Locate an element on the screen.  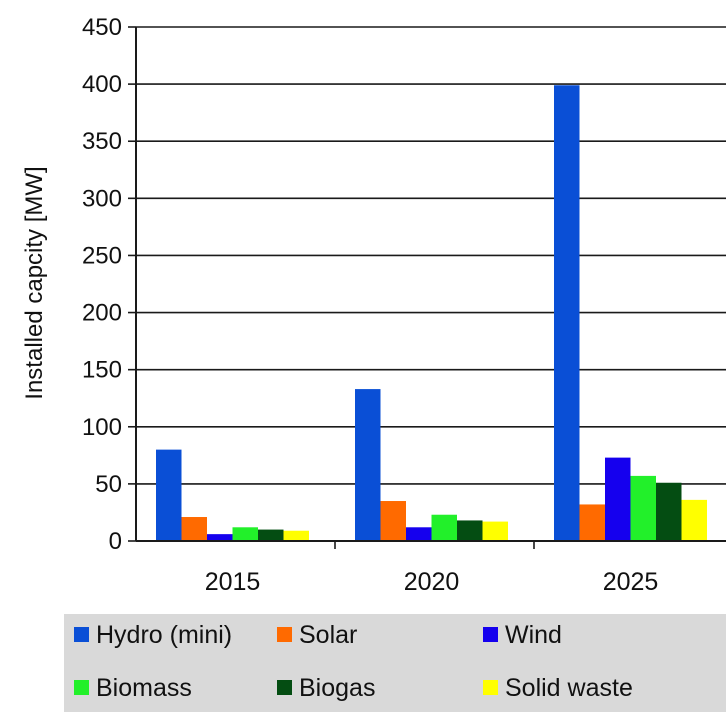
y-tick-label: 100 is located at coordinates (102, 427).